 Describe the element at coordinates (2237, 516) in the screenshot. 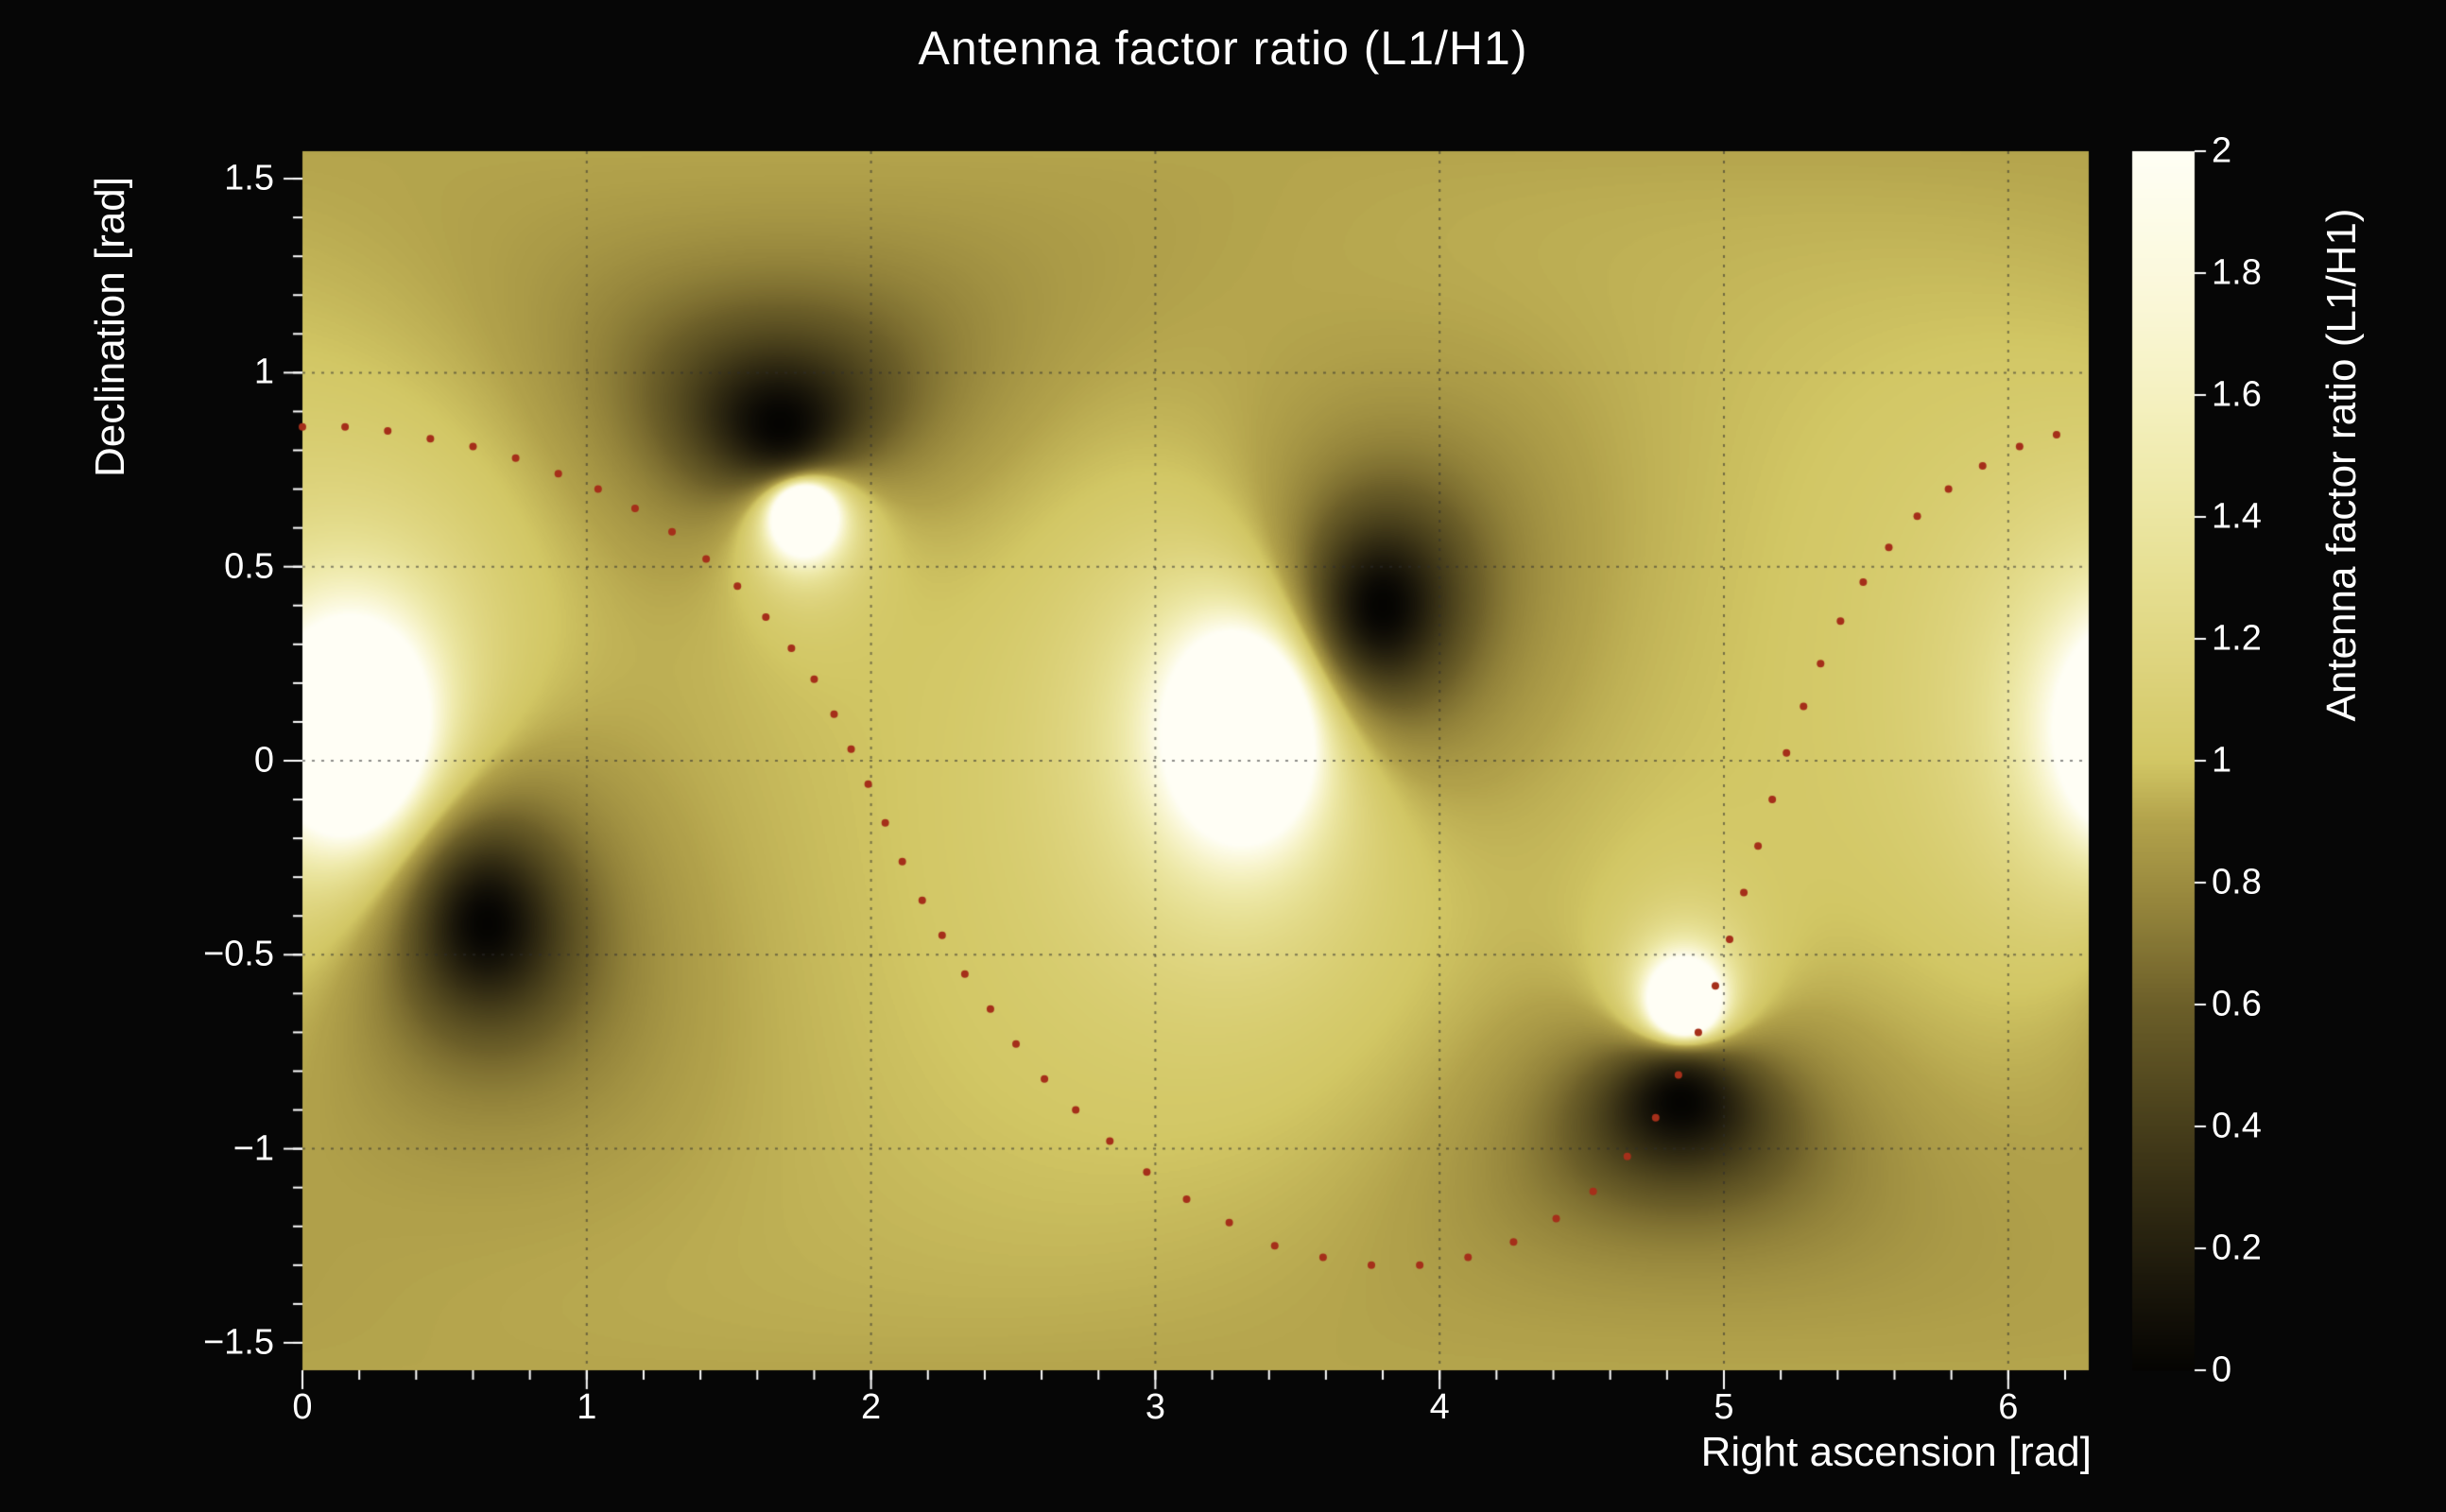

I see `colorbar-tick-label: 1.4` at that location.